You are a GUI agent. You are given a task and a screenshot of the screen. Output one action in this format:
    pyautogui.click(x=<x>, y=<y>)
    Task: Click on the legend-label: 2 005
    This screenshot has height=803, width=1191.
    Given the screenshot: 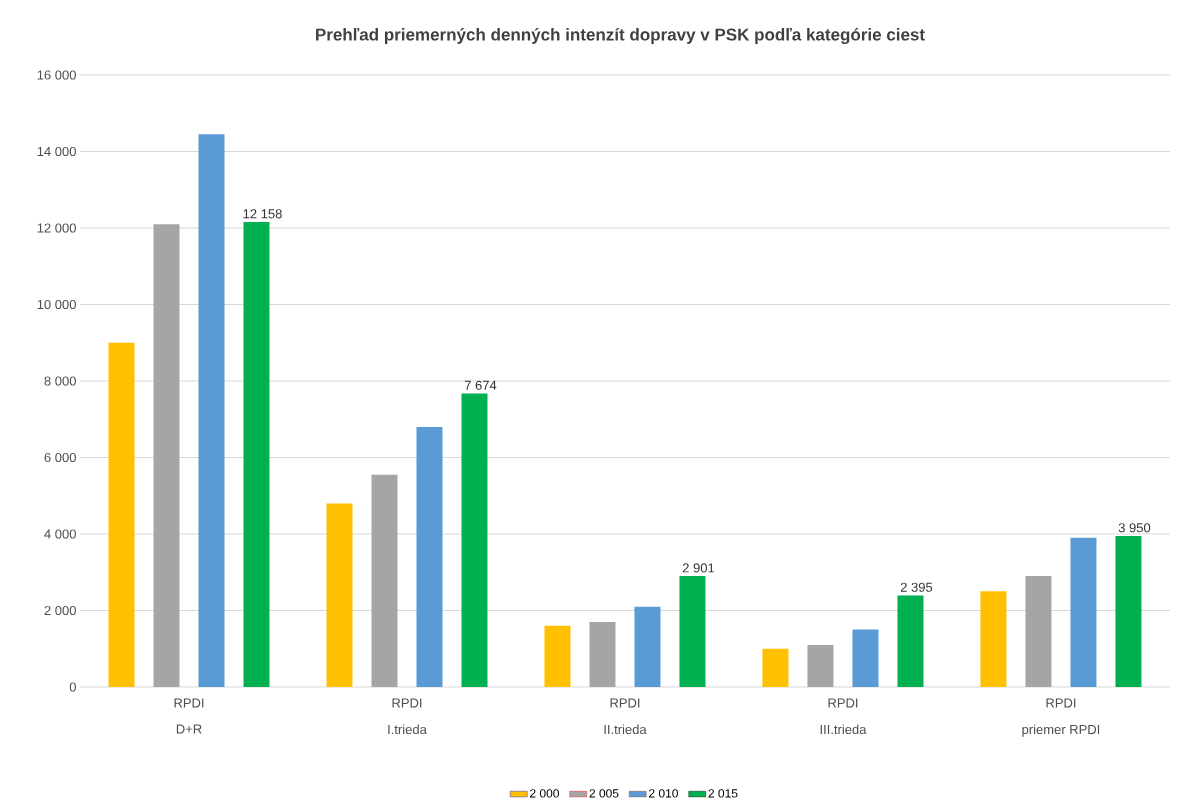 What is the action you would take?
    pyautogui.click(x=604, y=793)
    